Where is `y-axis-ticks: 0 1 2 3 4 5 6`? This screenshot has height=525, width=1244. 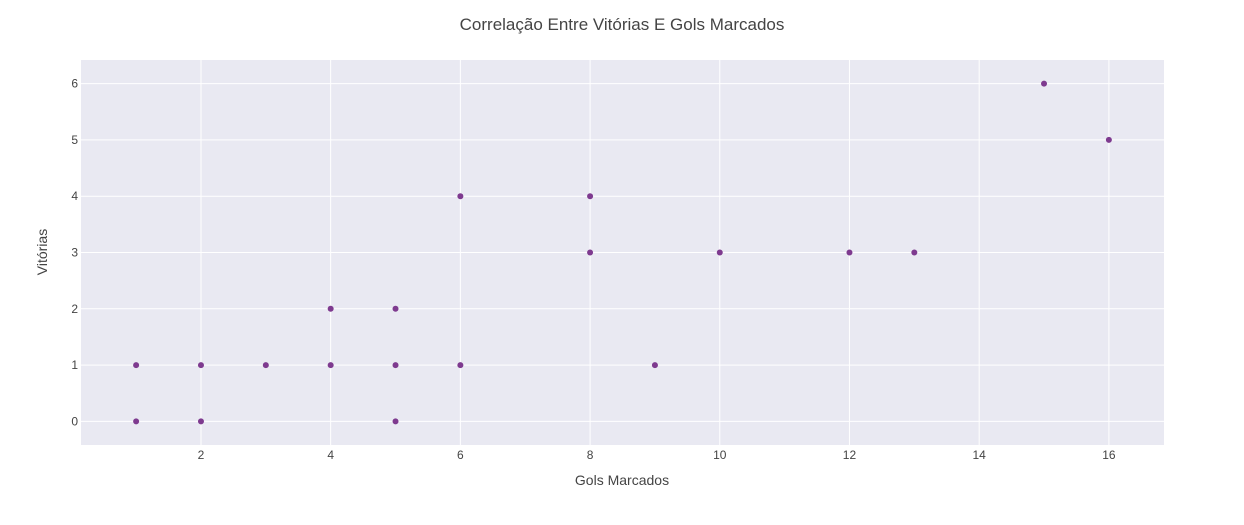
y-axis-ticks: 0 1 2 3 4 5 6 is located at coordinates (74, 253).